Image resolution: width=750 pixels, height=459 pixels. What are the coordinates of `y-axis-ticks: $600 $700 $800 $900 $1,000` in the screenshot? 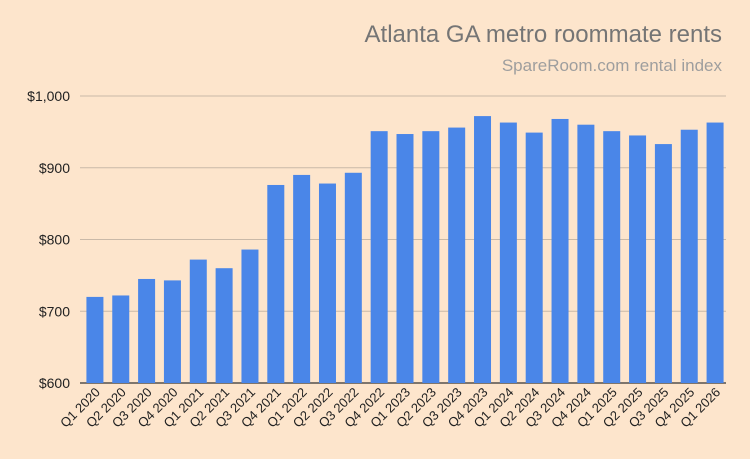 It's located at (48, 239).